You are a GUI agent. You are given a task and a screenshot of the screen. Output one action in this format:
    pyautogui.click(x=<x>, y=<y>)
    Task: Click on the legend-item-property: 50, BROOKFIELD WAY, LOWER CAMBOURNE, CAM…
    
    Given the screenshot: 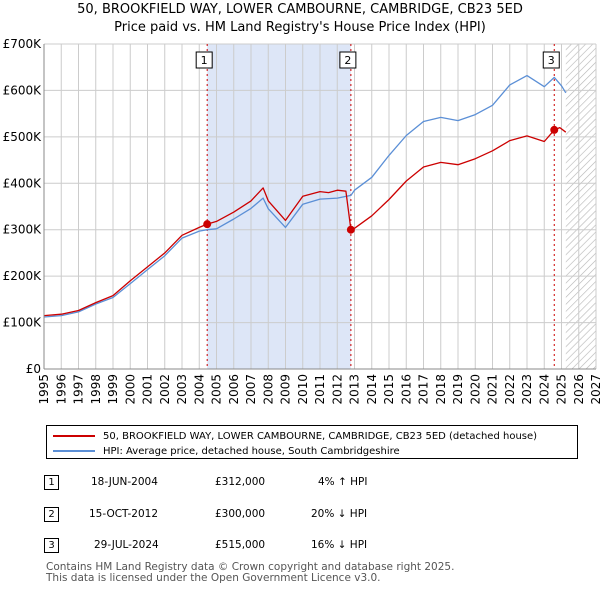 What is the action you would take?
    pyautogui.click(x=295, y=436)
    